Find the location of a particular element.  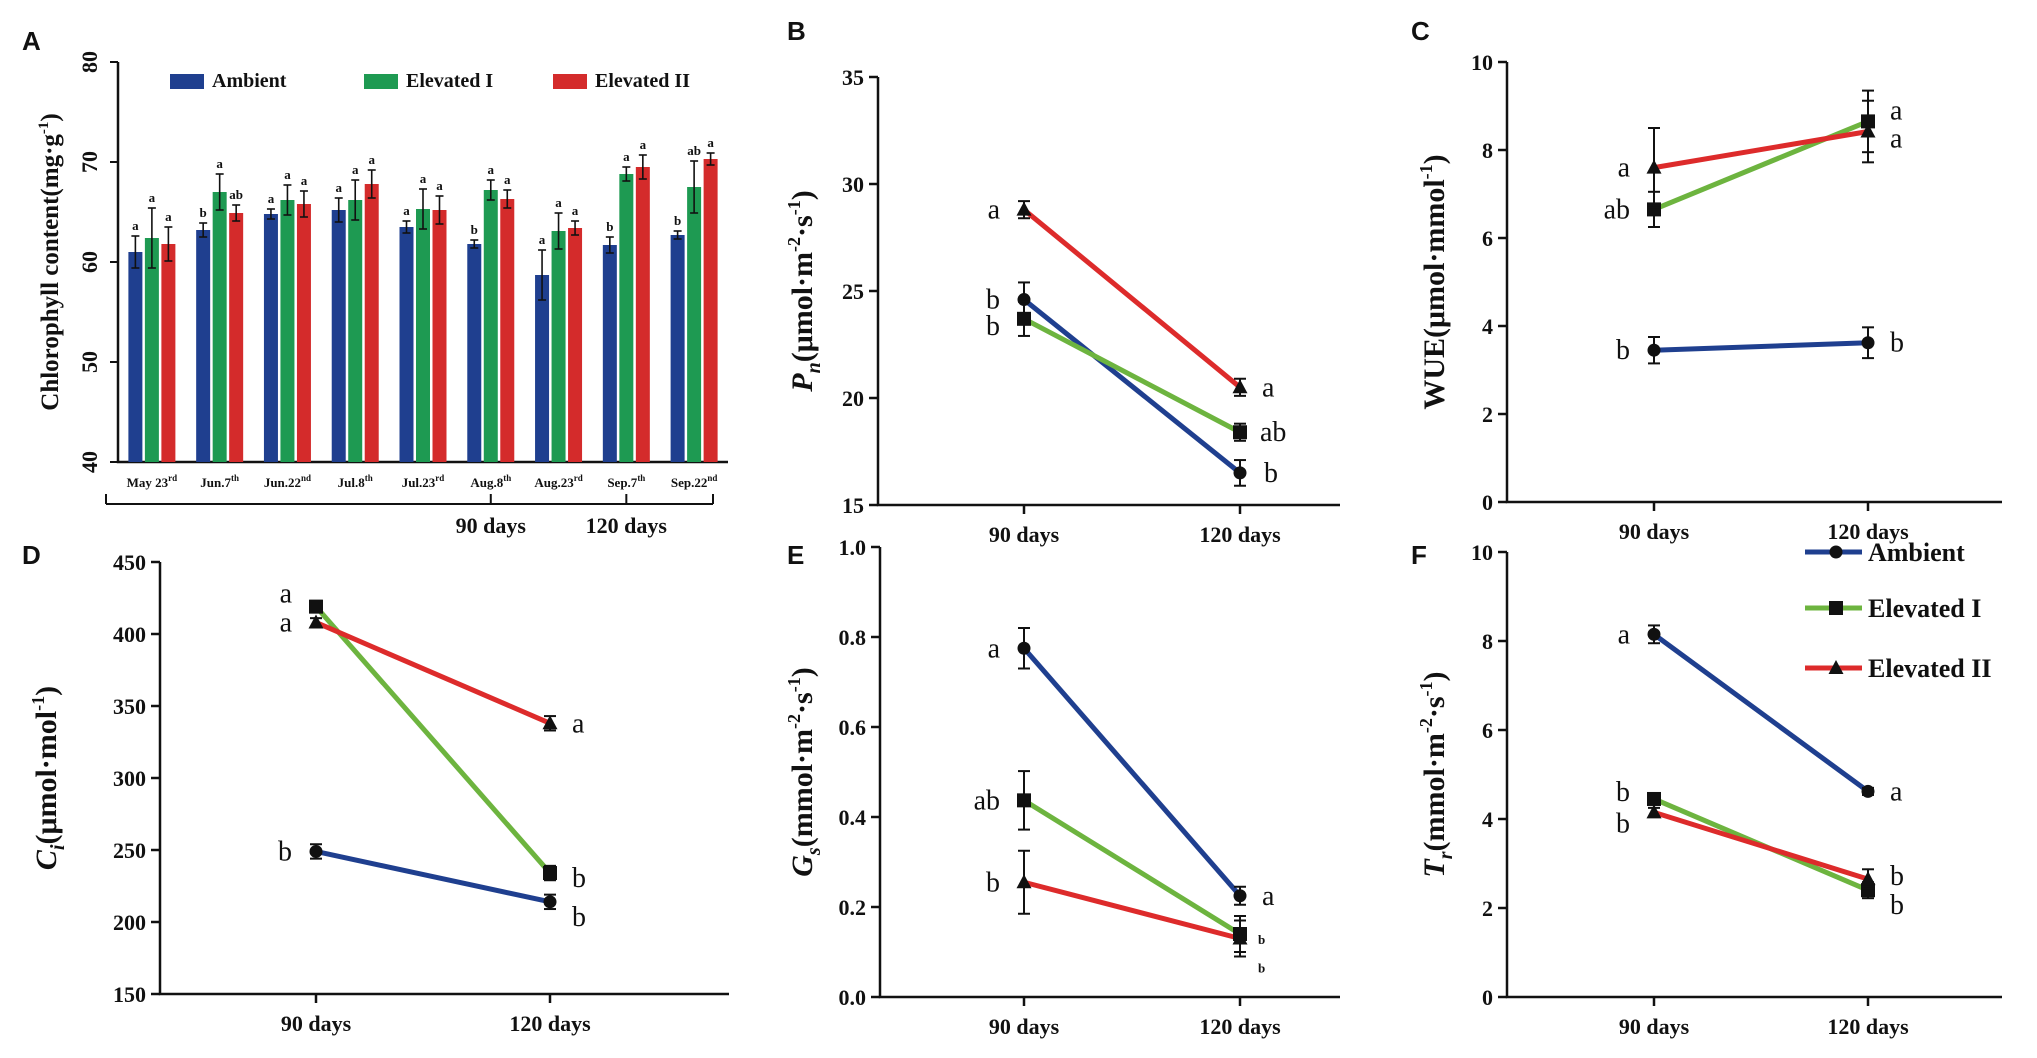

y-tick-label-10: 10 is located at coordinates (1482, 62).